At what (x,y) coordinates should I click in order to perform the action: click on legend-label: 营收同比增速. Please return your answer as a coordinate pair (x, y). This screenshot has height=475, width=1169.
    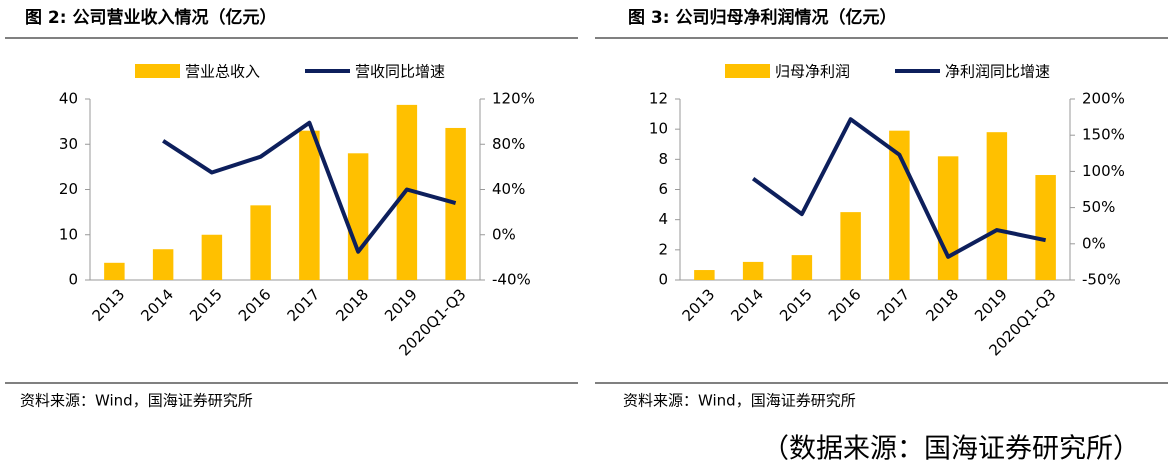
    Looking at the image, I should click on (400, 72).